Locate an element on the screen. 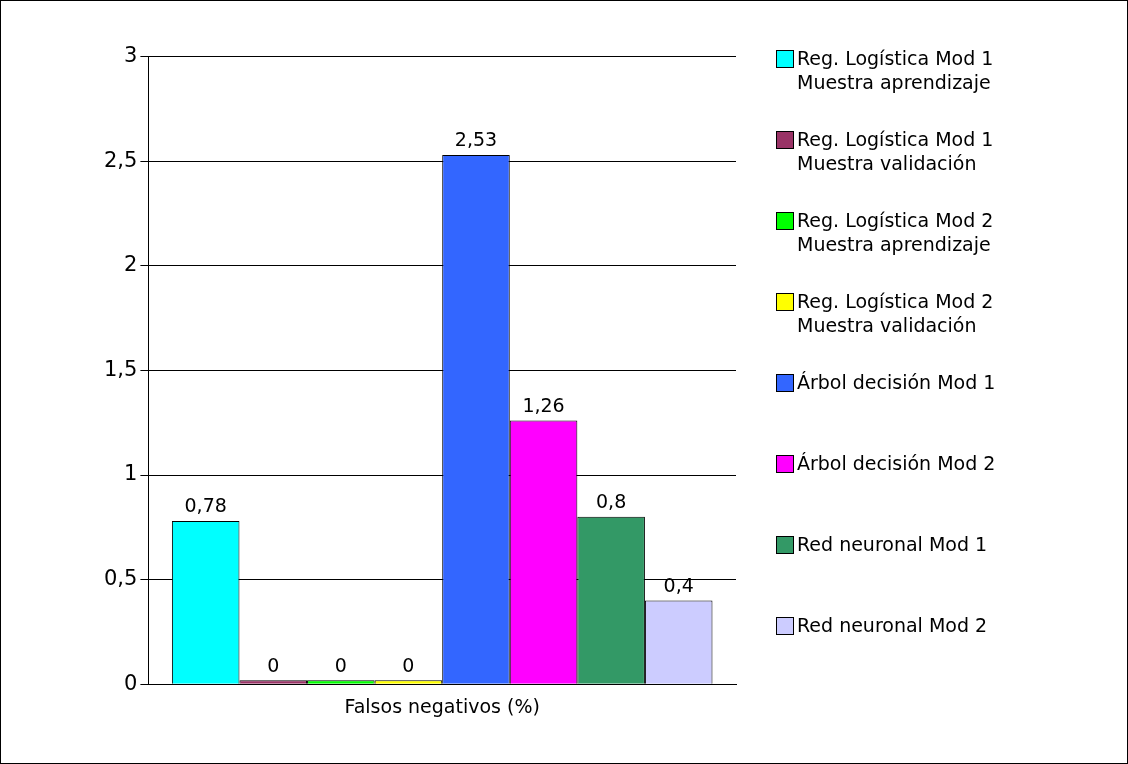  y-tick-label: 2 is located at coordinates (131, 264).